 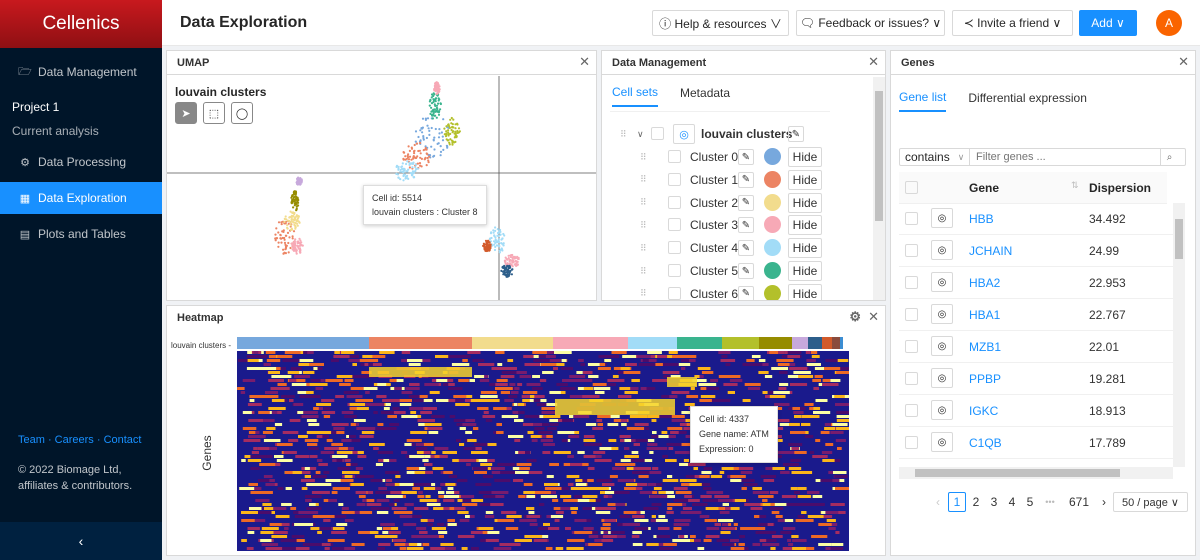 I want to click on select-all-checkbox, so click(x=911, y=187).